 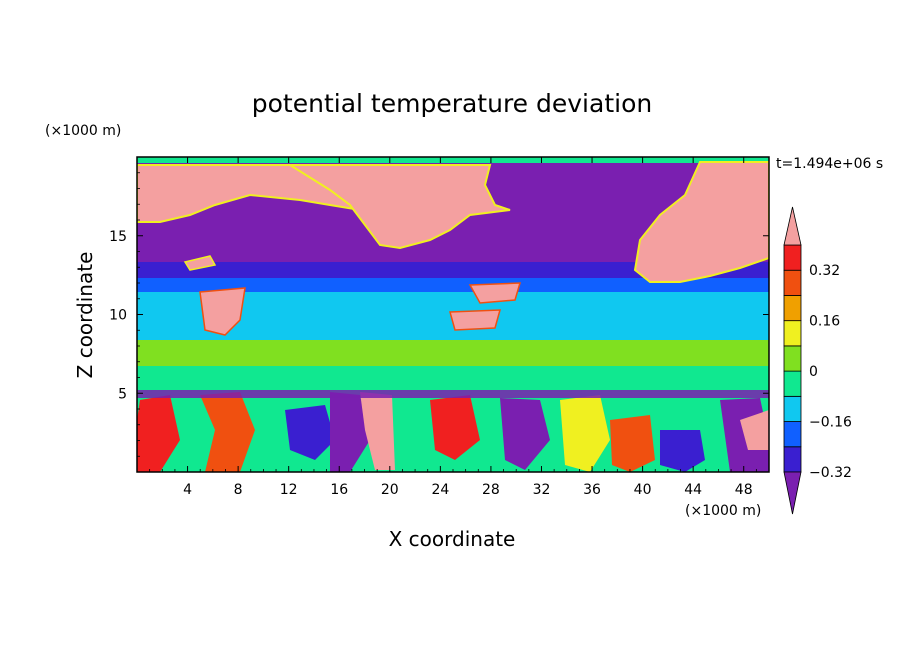 What do you see at coordinates (495, 293) in the screenshot?
I see `pink-patch-mid2` at bounding box center [495, 293].